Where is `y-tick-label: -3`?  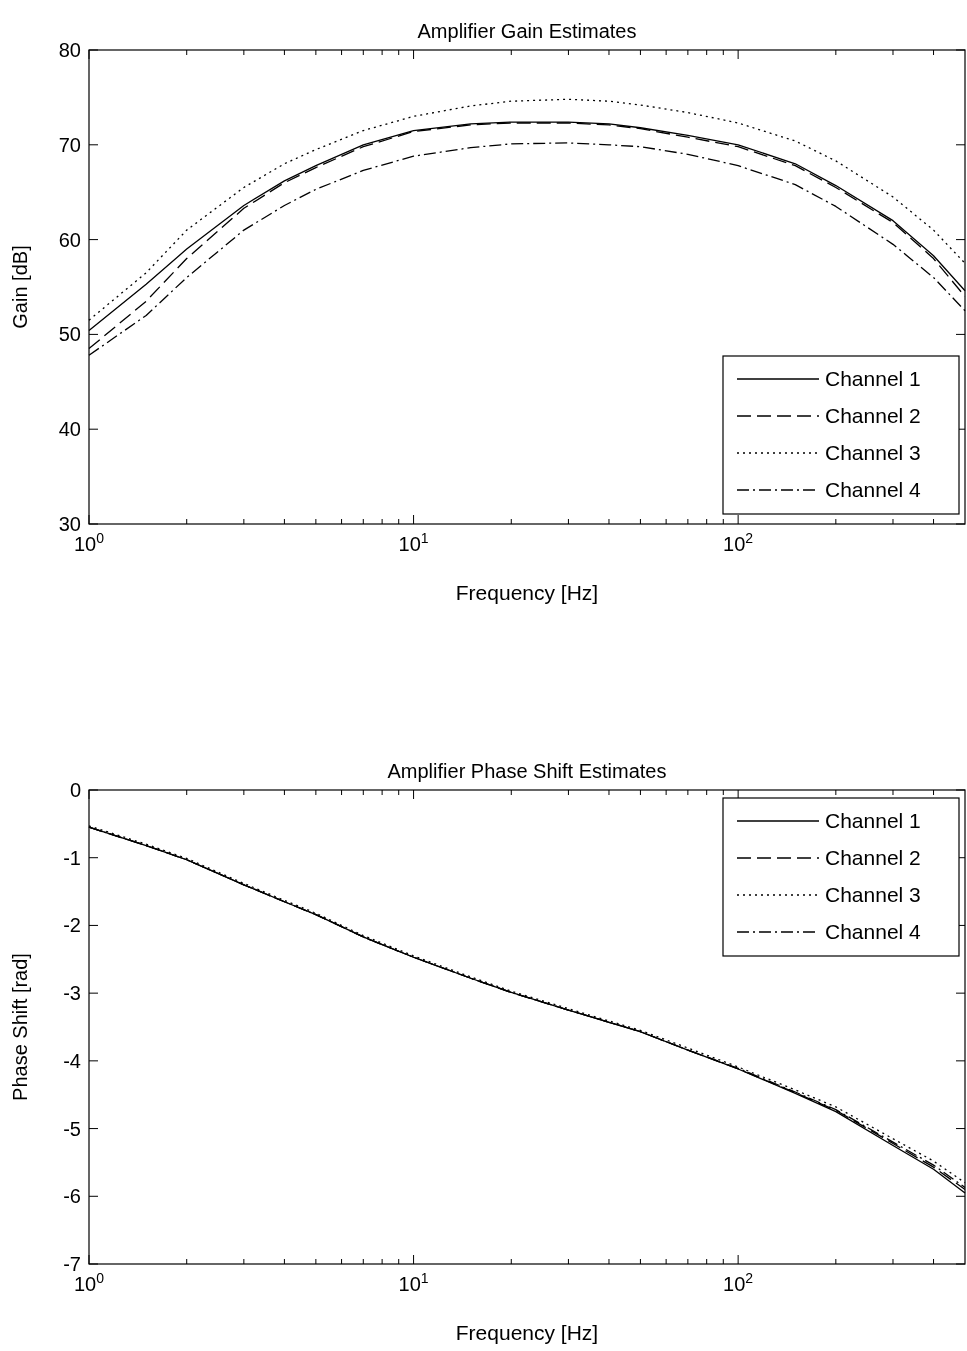 y-tick-label: -3 is located at coordinates (72, 993).